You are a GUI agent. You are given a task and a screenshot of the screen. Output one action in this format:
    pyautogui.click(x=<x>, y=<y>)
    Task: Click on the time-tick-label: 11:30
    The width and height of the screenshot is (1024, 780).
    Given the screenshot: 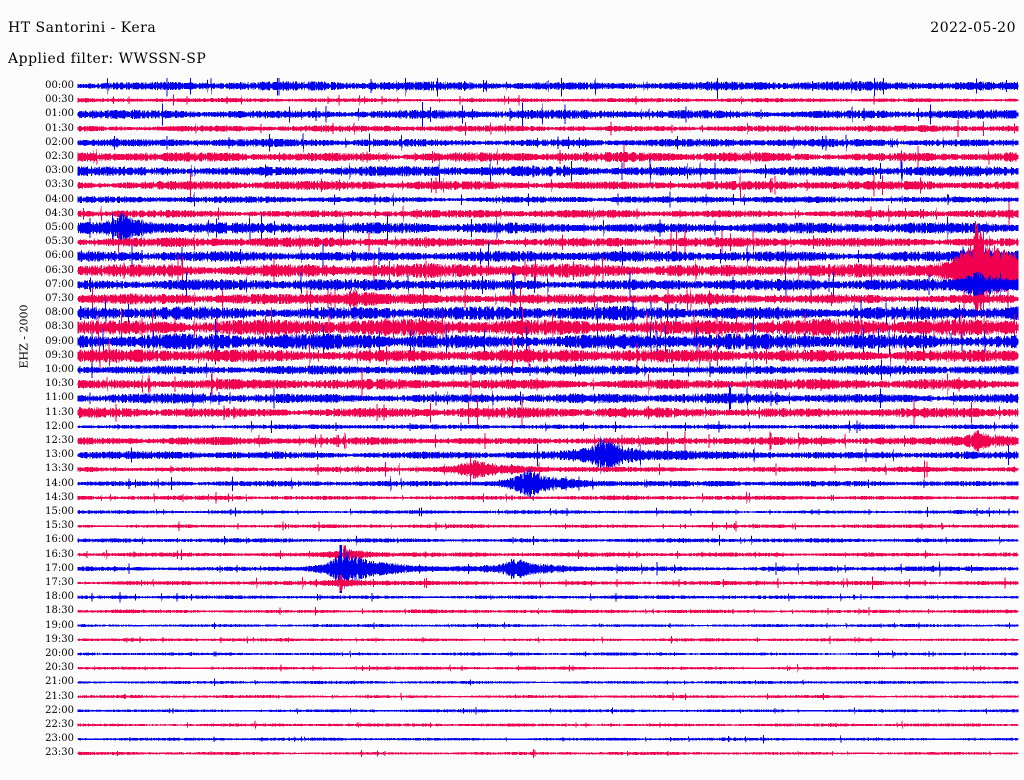 What is the action you would take?
    pyautogui.click(x=59, y=412)
    